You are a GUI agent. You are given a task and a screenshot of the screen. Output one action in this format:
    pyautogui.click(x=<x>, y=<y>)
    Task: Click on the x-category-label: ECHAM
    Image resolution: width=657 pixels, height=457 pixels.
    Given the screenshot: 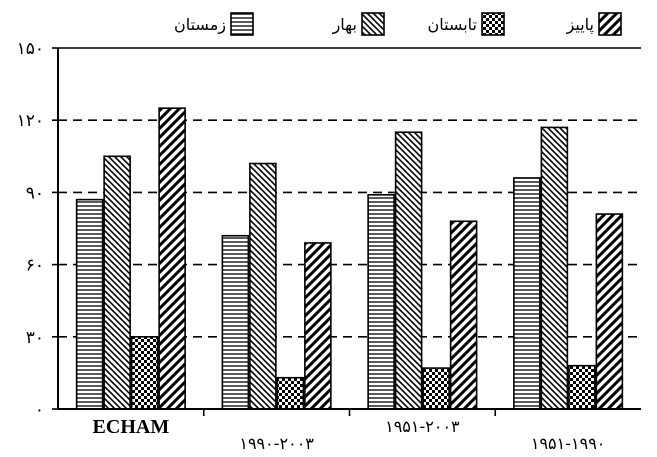 What is the action you would take?
    pyautogui.click(x=131, y=427)
    